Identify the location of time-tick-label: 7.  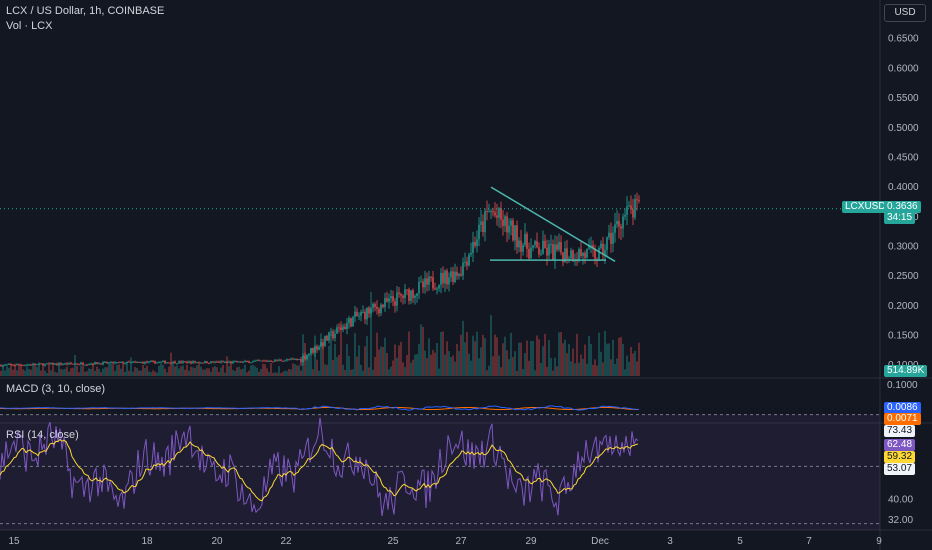
(809, 541).